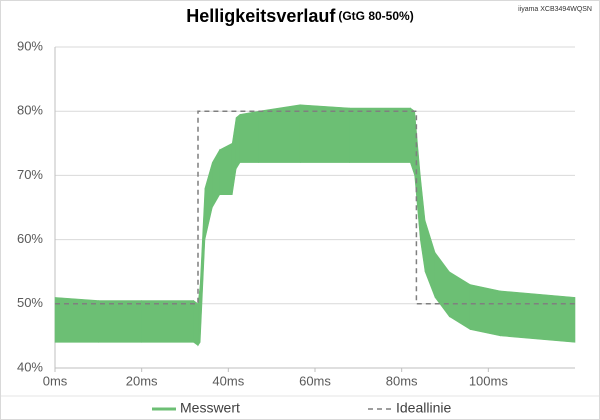  I want to click on y-tick-label: 80%, so click(30, 110).